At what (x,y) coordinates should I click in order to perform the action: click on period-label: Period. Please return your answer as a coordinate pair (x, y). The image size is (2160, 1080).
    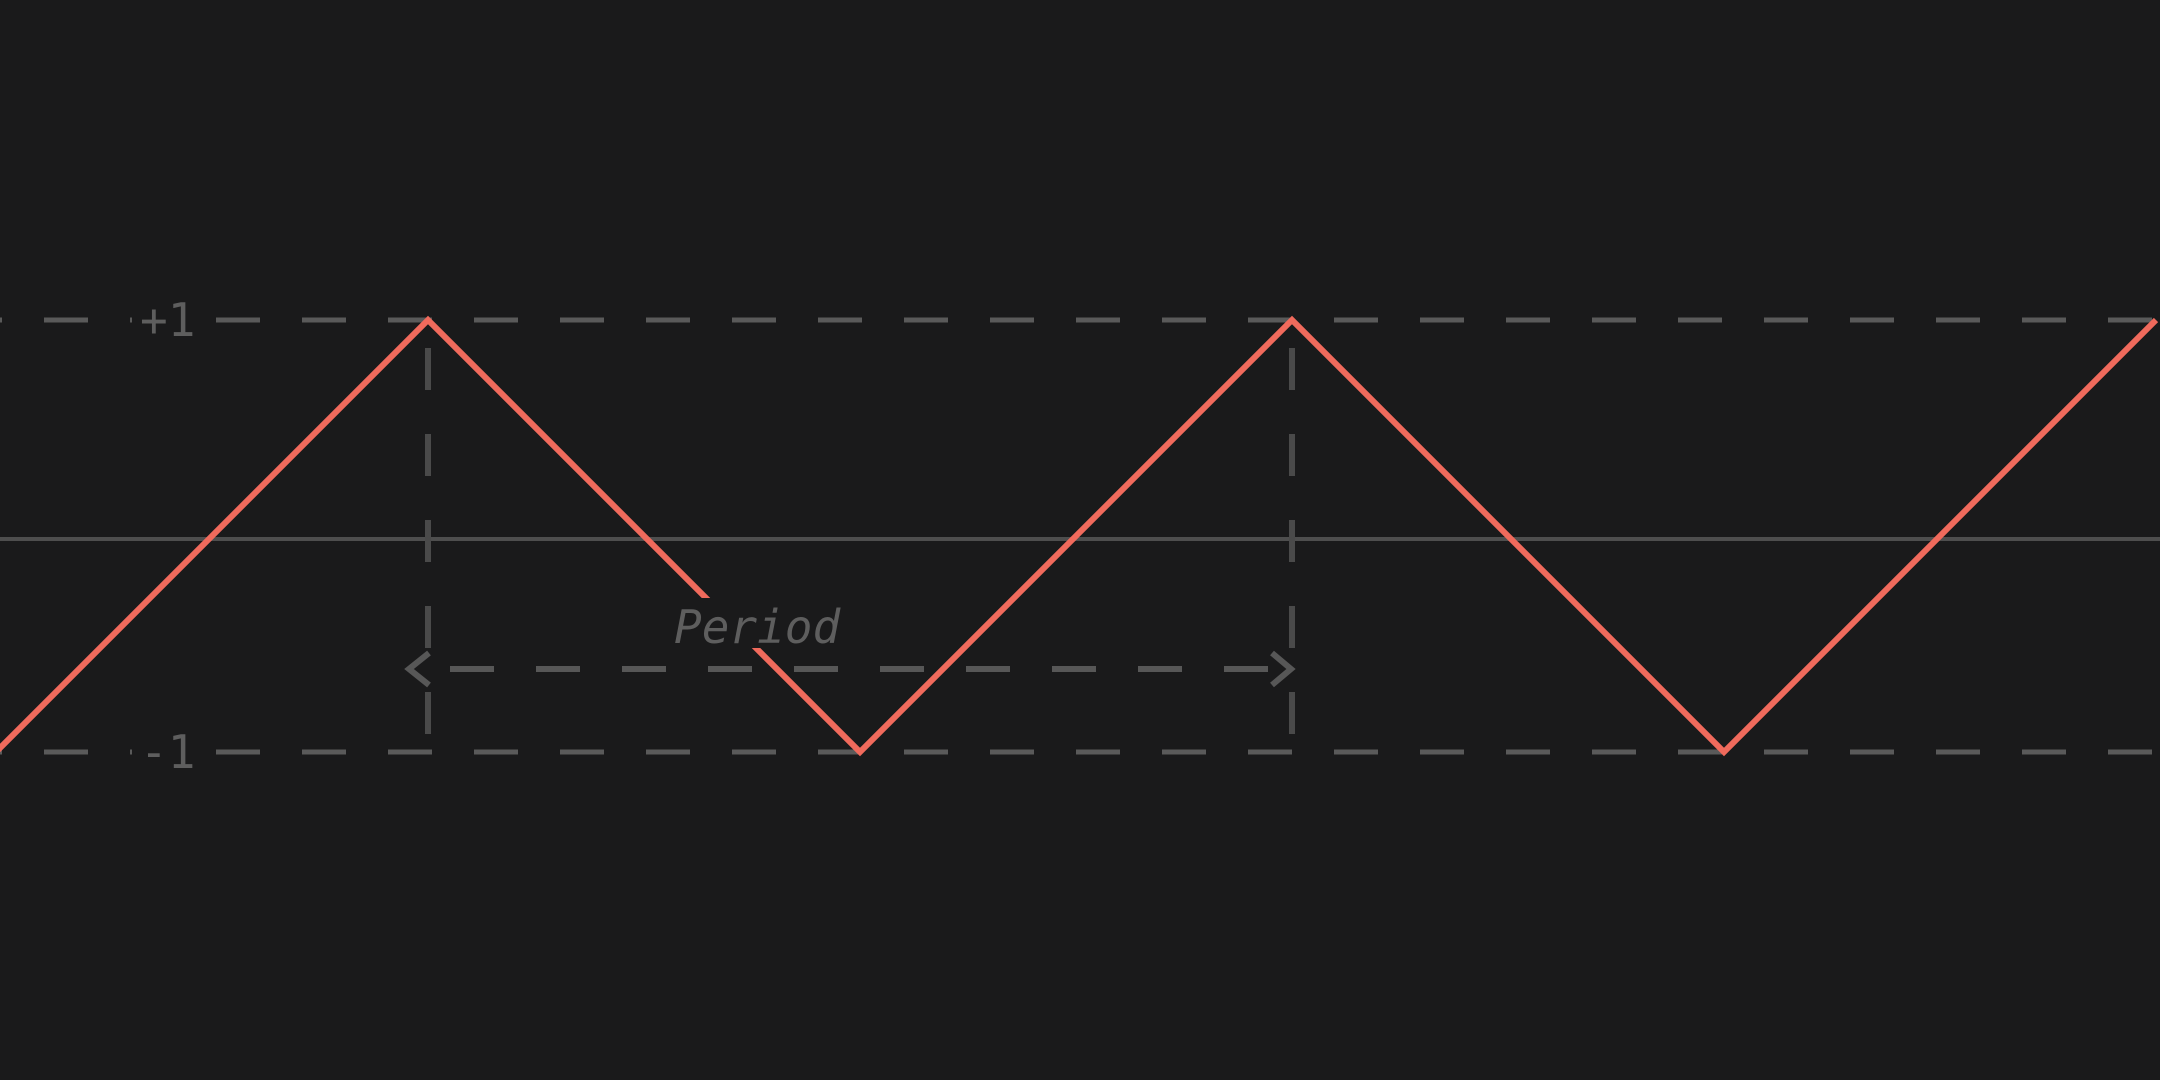
    Looking at the image, I should click on (757, 627).